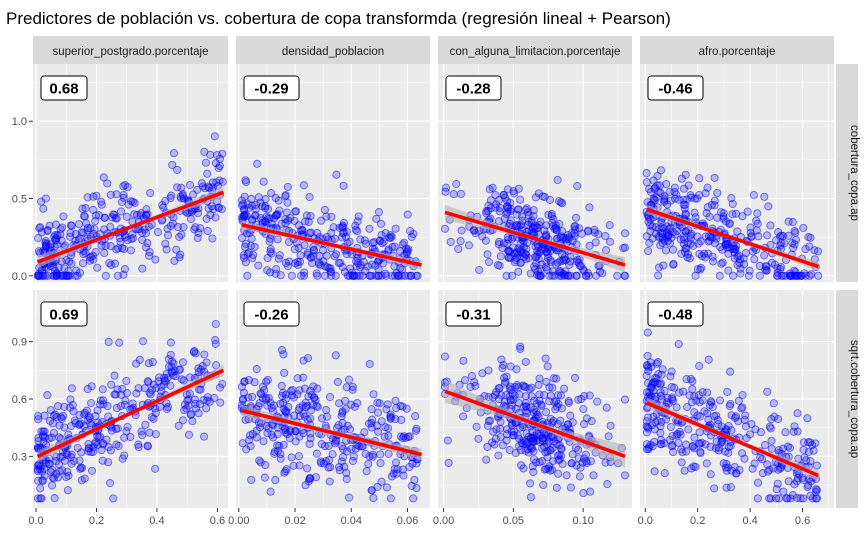 The width and height of the screenshot is (864, 535). Describe the element at coordinates (19, 400) in the screenshot. I see `y-tick-label: 0.6` at that location.